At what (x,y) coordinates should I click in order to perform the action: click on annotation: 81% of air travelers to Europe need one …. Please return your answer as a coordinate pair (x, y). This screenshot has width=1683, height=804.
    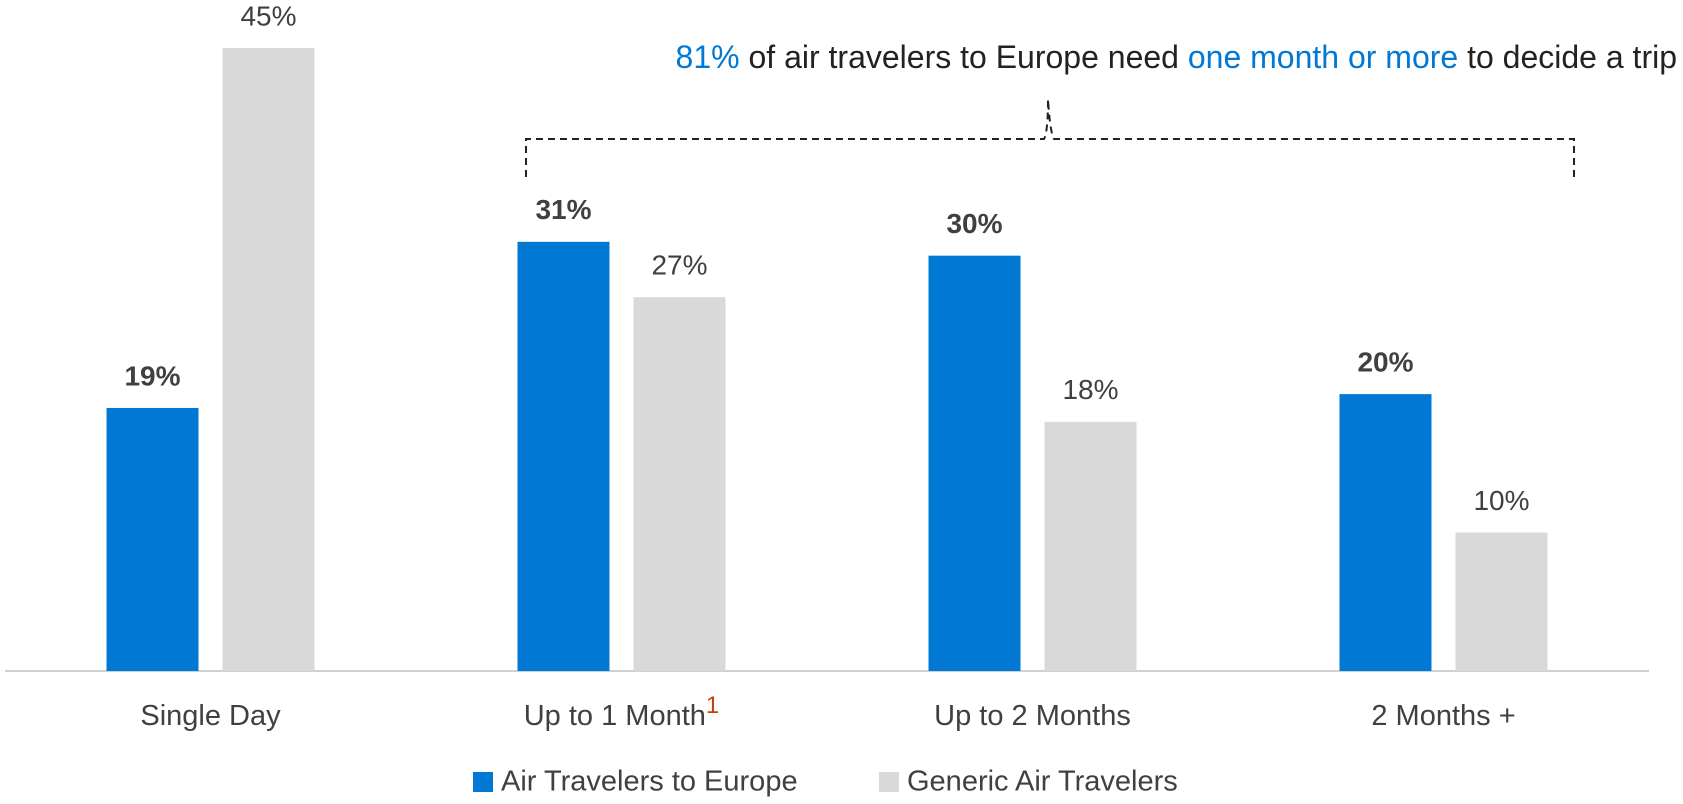
    Looking at the image, I should click on (1176, 57).